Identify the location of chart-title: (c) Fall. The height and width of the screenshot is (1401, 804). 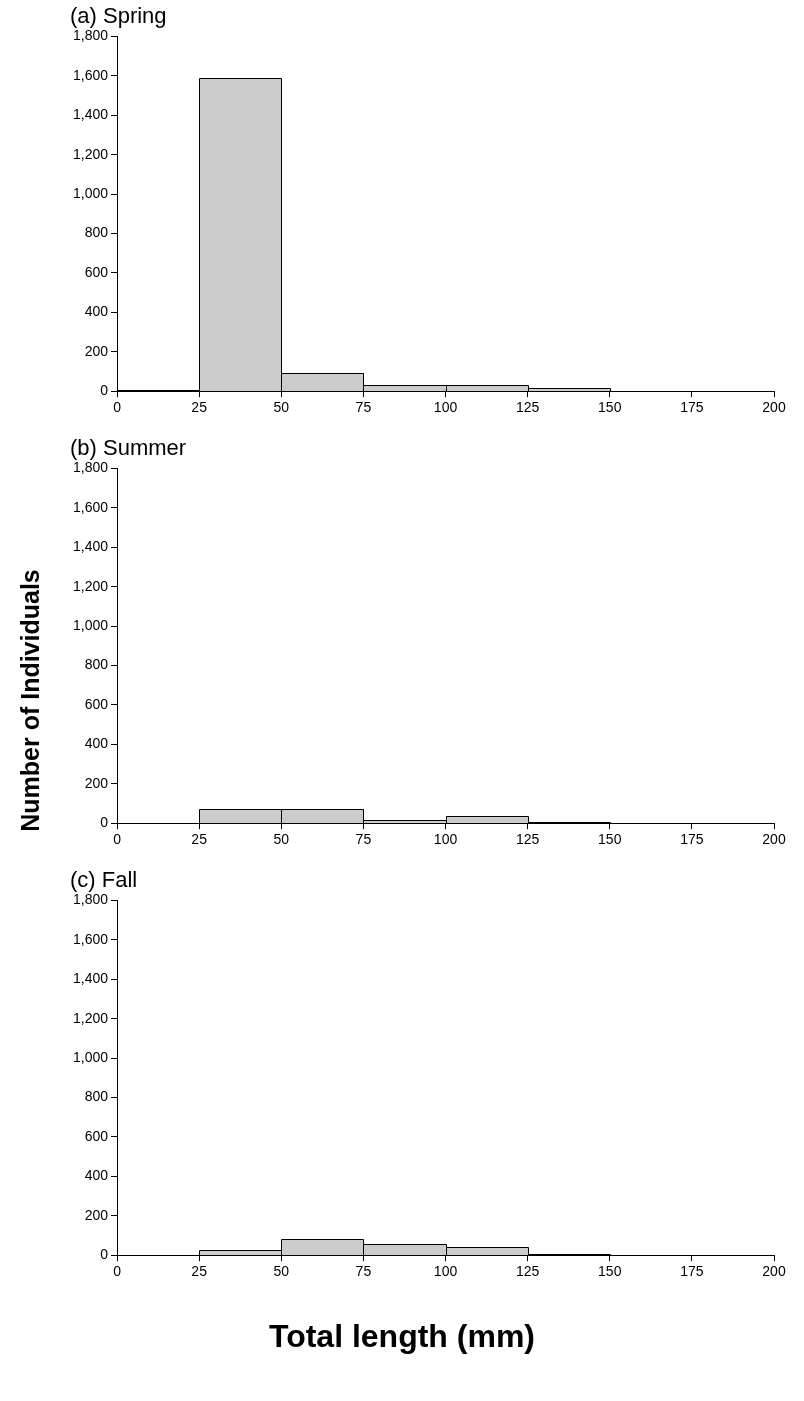
(104, 880).